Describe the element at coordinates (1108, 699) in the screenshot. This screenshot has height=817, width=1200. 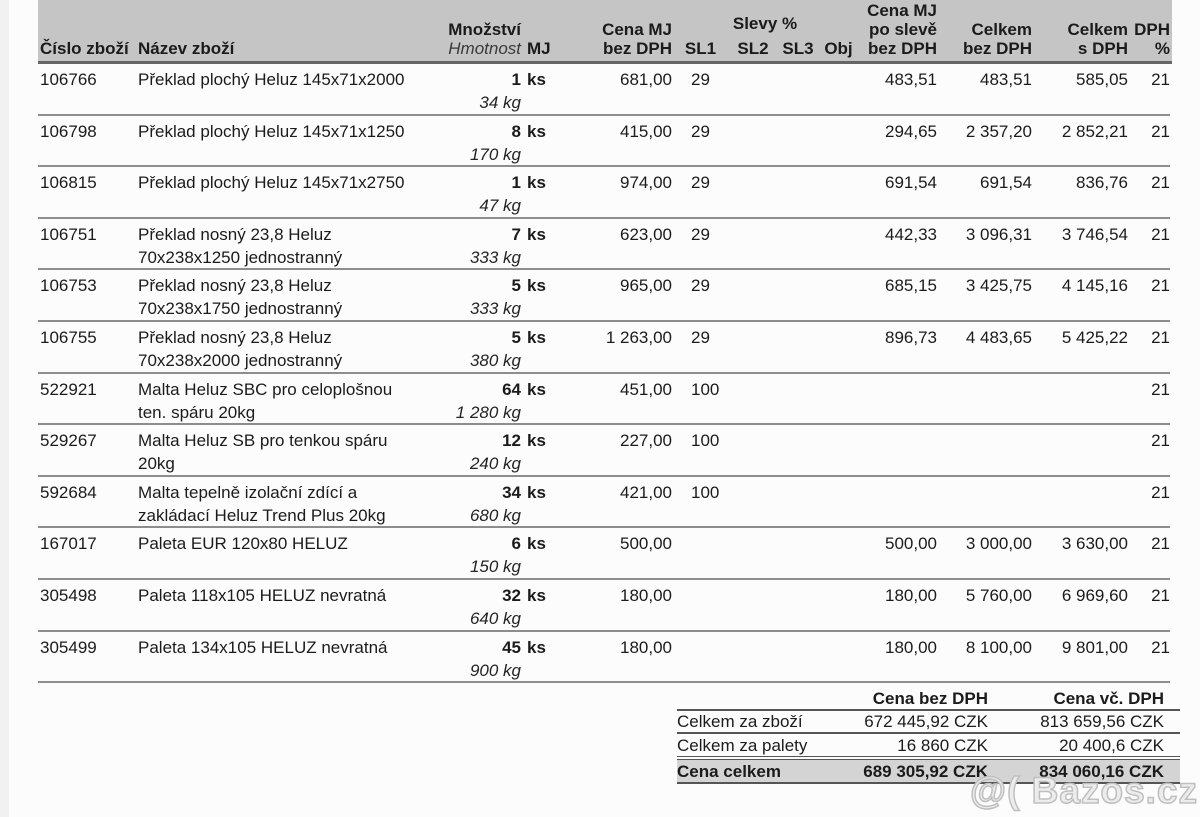
I see `summary-header-gross: Cena vč. DPH` at that location.